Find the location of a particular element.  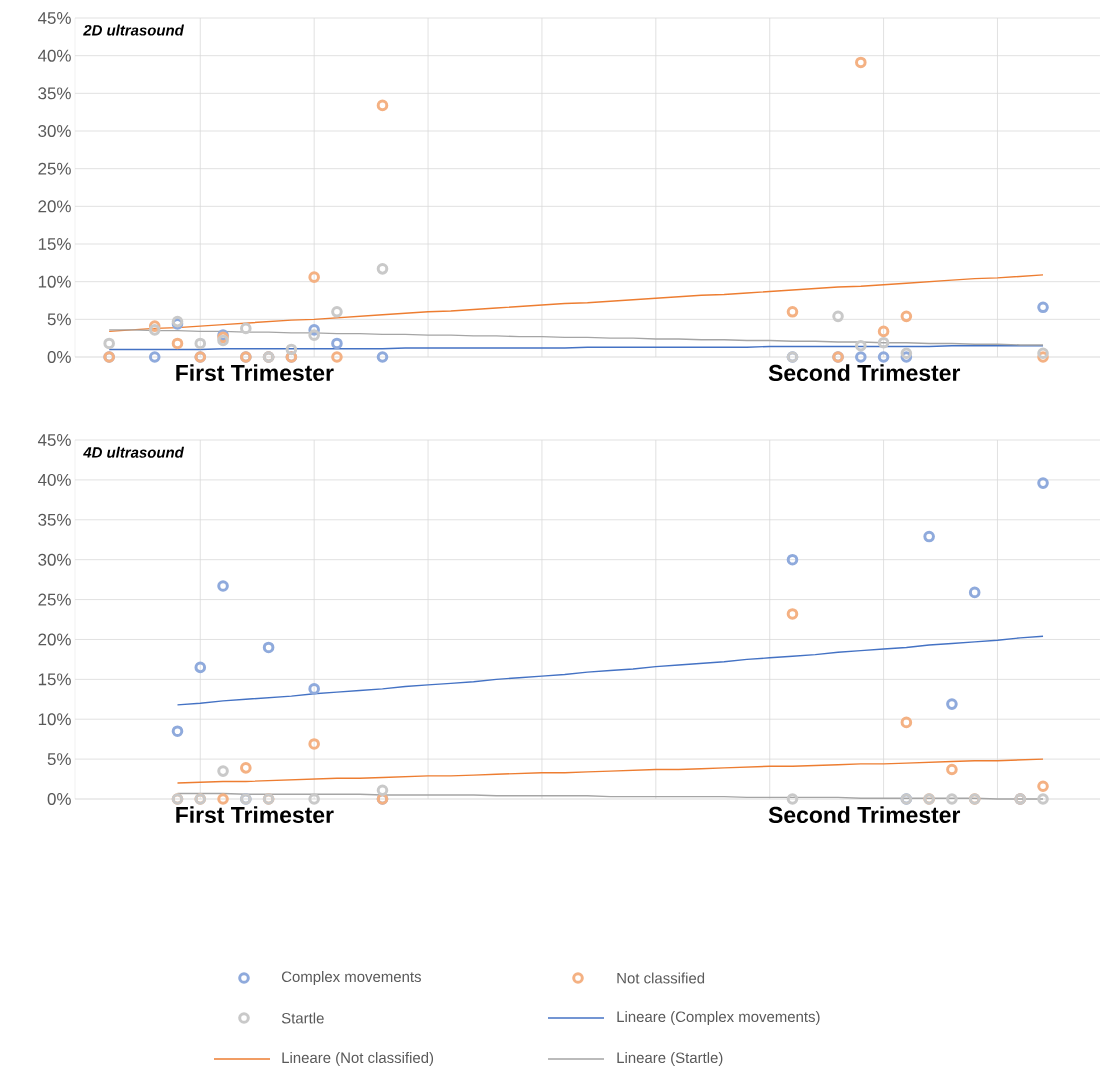

chart-title: 2D ultrasound is located at coordinates (134, 30).